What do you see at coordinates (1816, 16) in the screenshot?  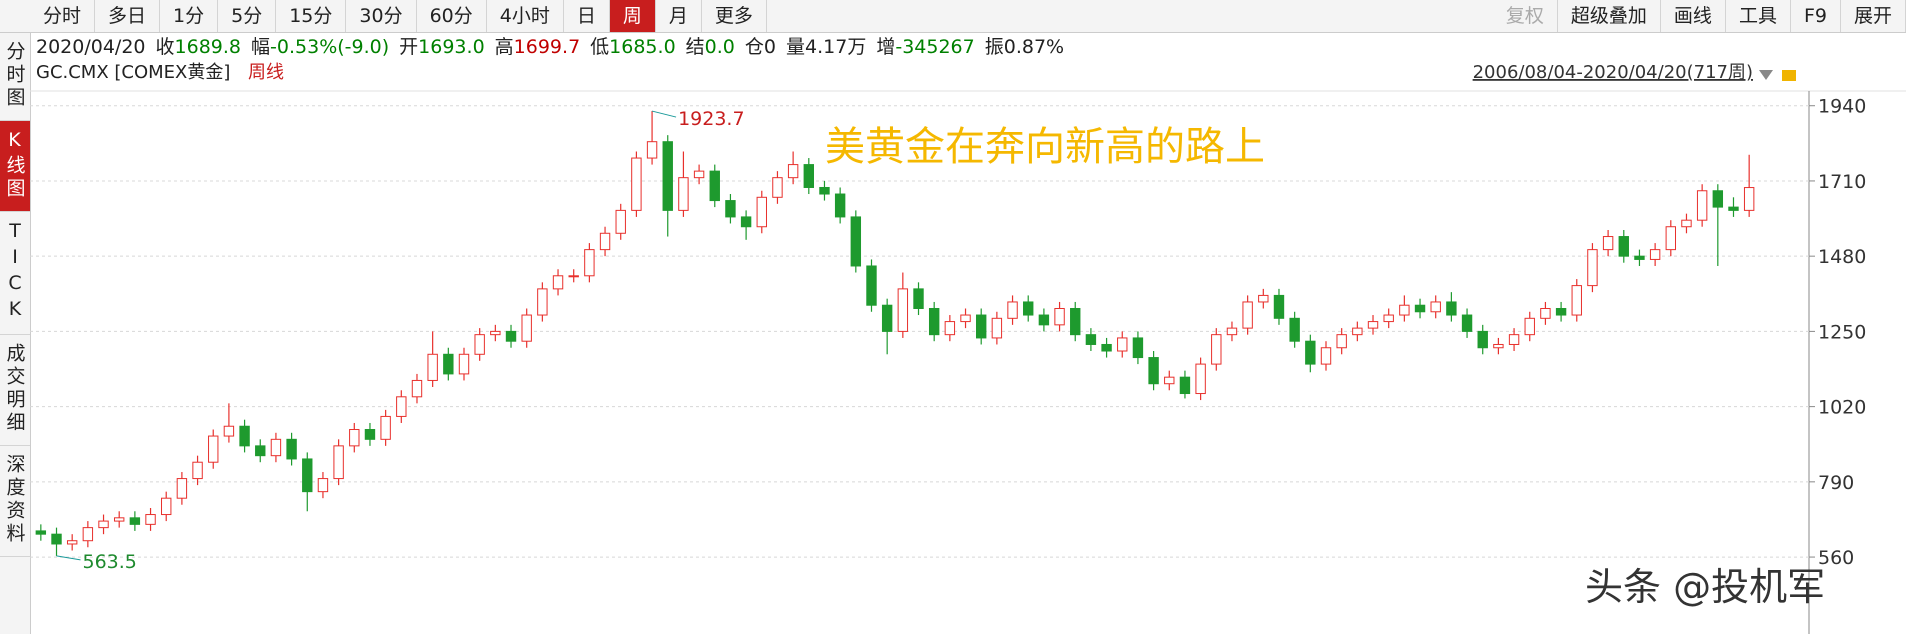 I see `tool-button: F9` at bounding box center [1816, 16].